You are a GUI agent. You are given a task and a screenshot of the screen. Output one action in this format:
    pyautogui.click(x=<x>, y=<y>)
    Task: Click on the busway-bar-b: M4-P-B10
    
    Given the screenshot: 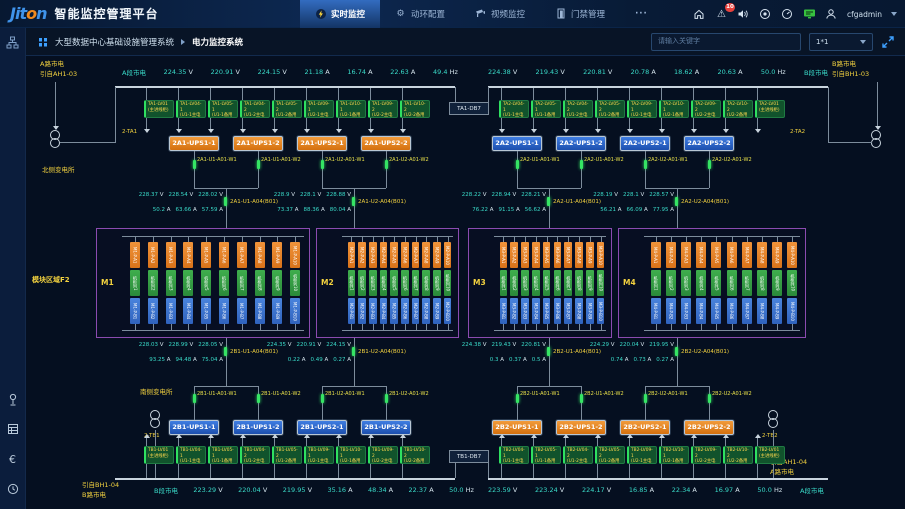 What is the action you would take?
    pyautogui.click(x=792, y=311)
    